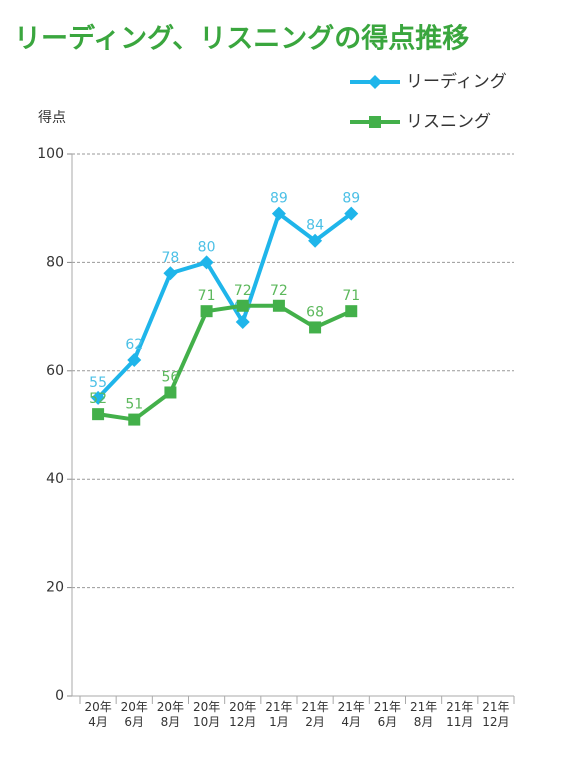 The width and height of the screenshot is (585, 758). Describe the element at coordinates (55, 479) in the screenshot. I see `y-tick-label: 40` at that location.